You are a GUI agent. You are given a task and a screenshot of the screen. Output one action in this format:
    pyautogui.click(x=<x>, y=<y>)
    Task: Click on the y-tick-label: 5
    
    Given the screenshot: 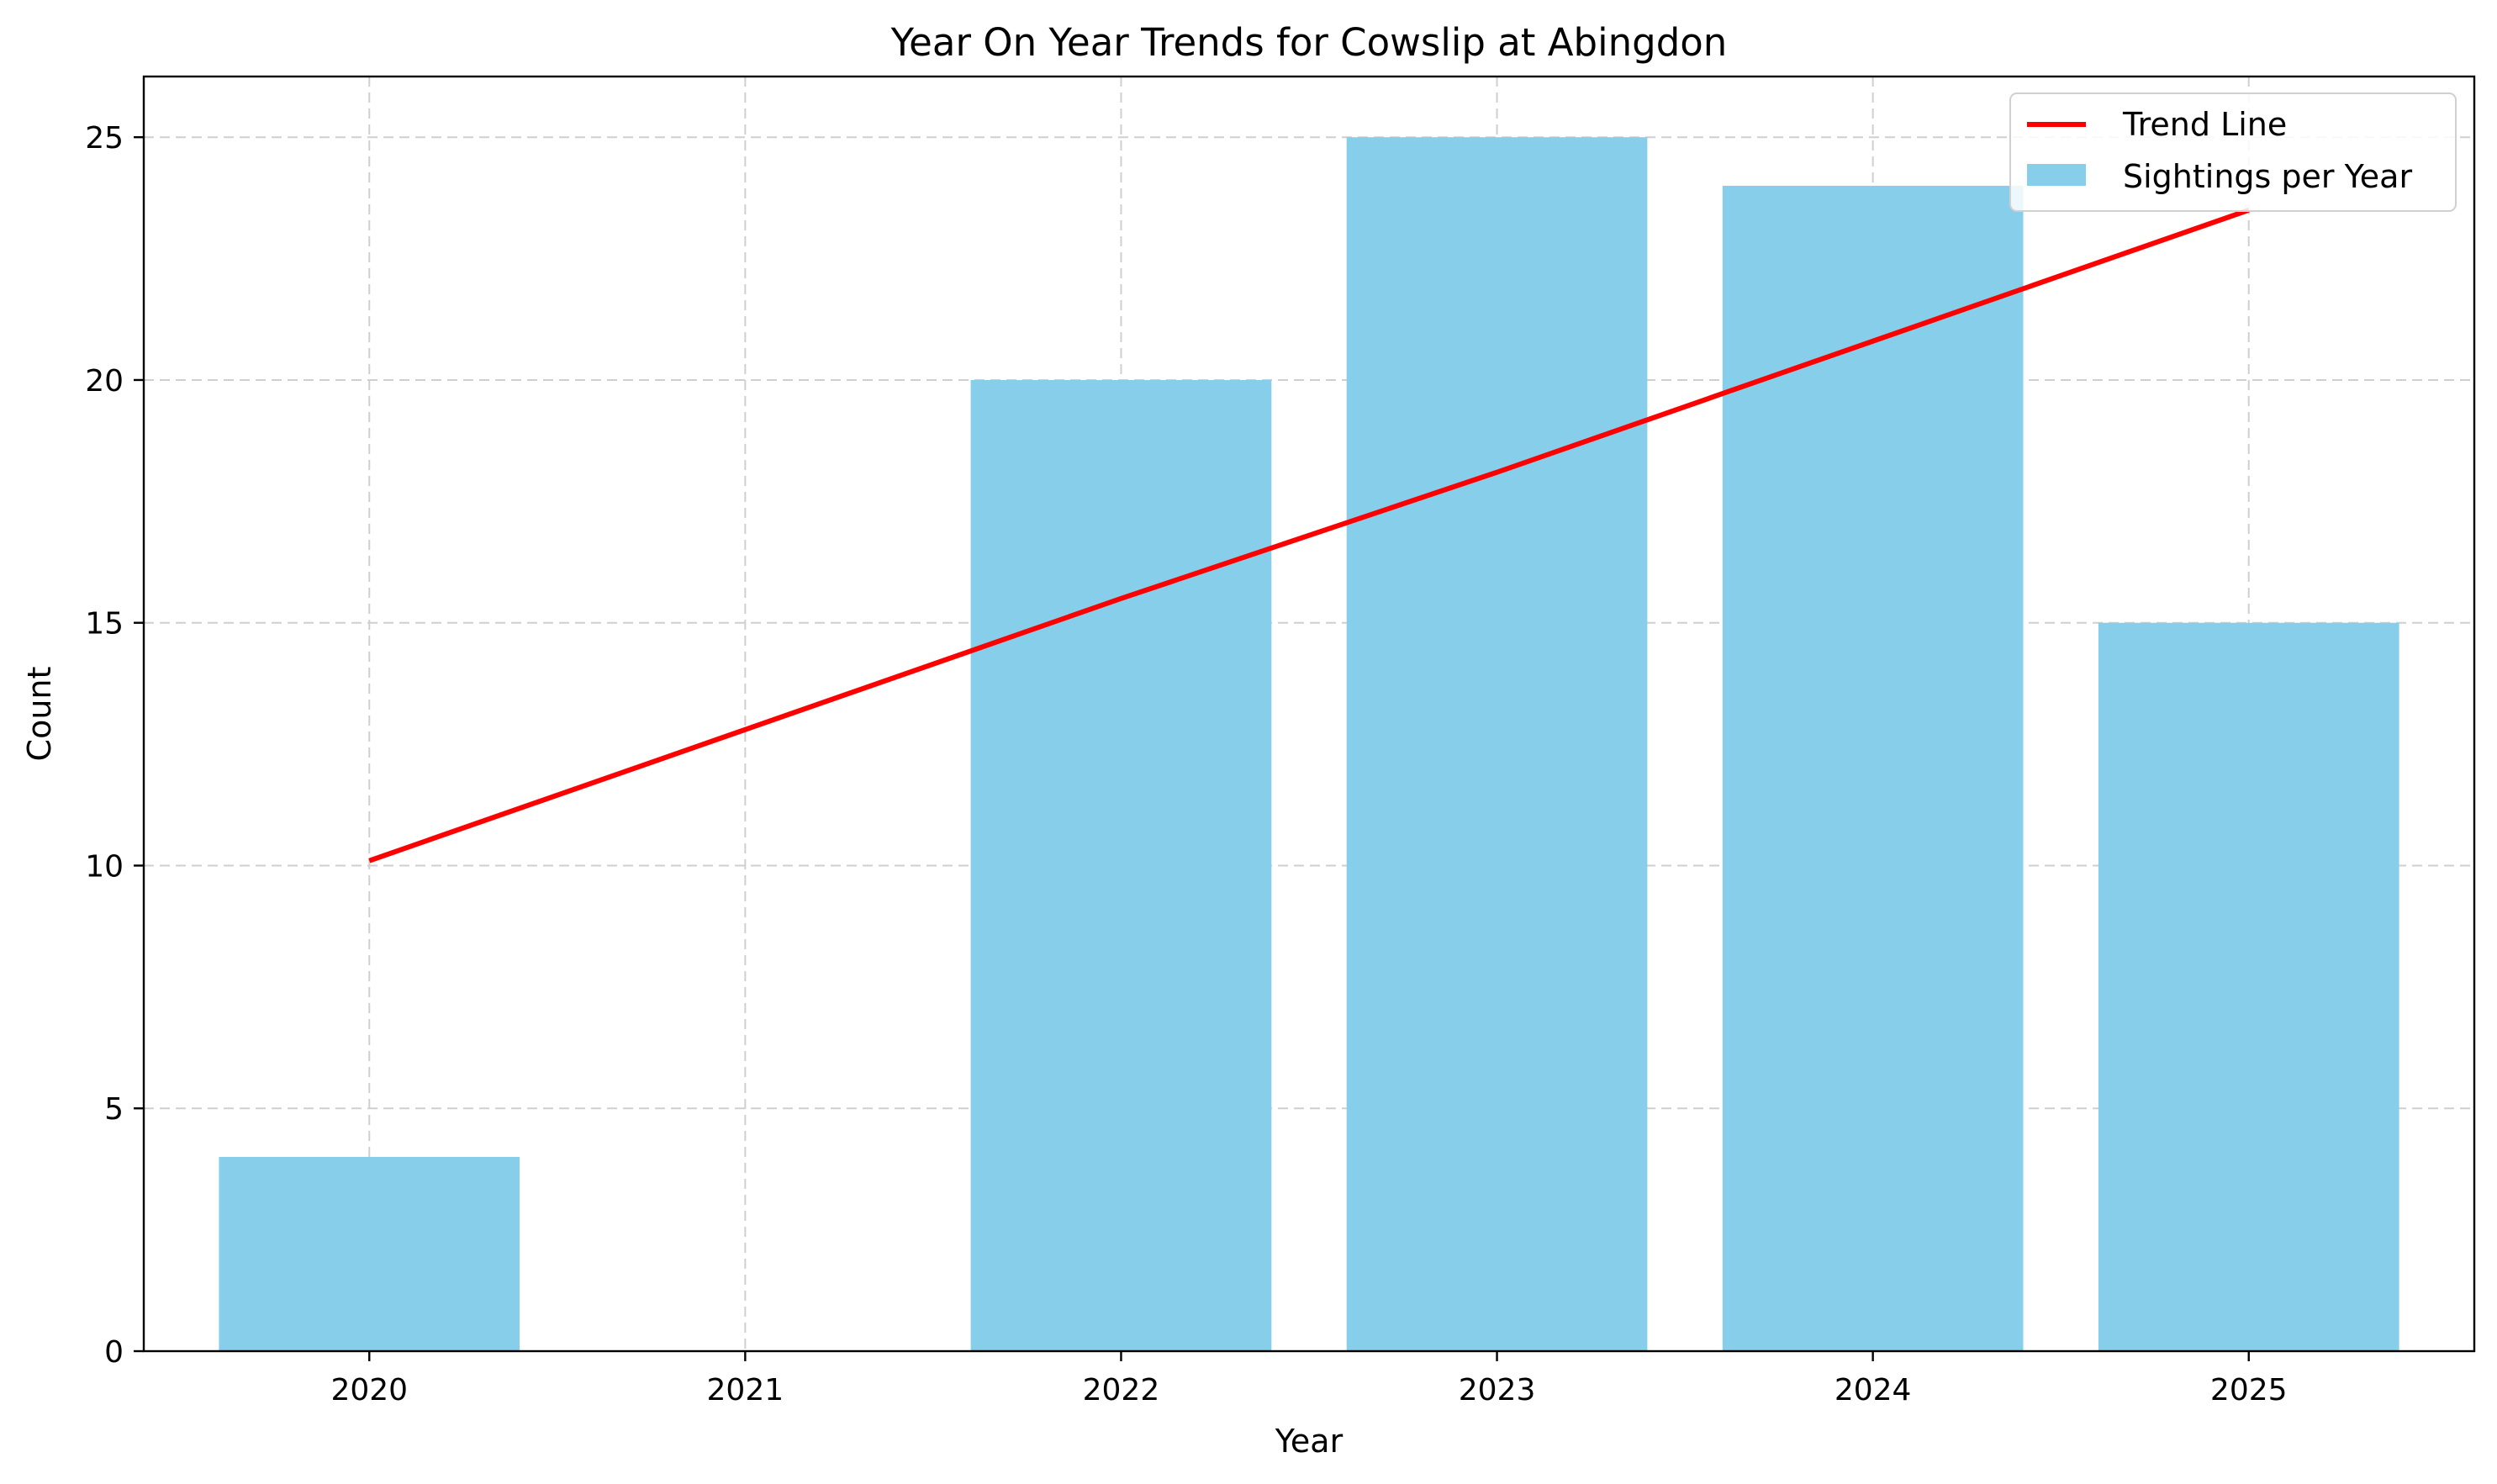 What is the action you would take?
    pyautogui.click(x=114, y=1109)
    